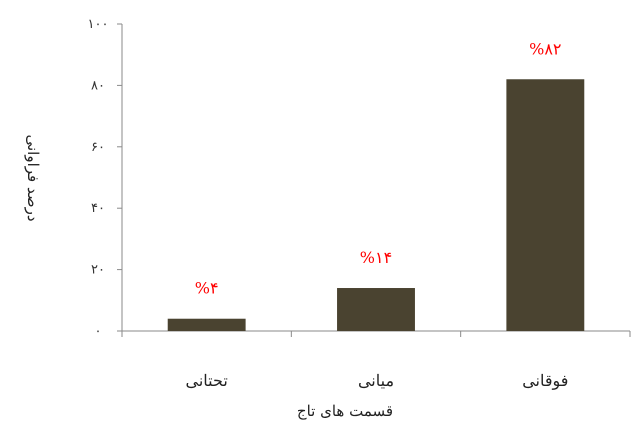  Describe the element at coordinates (545, 48) in the screenshot. I see `data-label: %۸۲` at that location.